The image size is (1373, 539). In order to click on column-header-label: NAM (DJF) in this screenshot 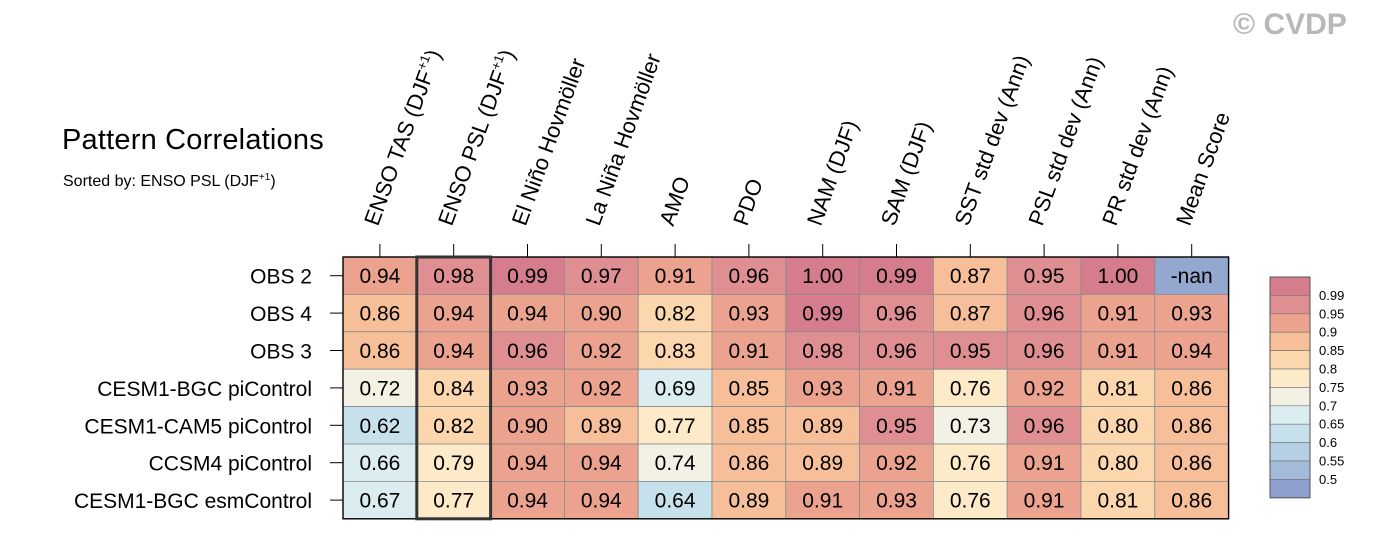, I will do `click(832, 173)`.